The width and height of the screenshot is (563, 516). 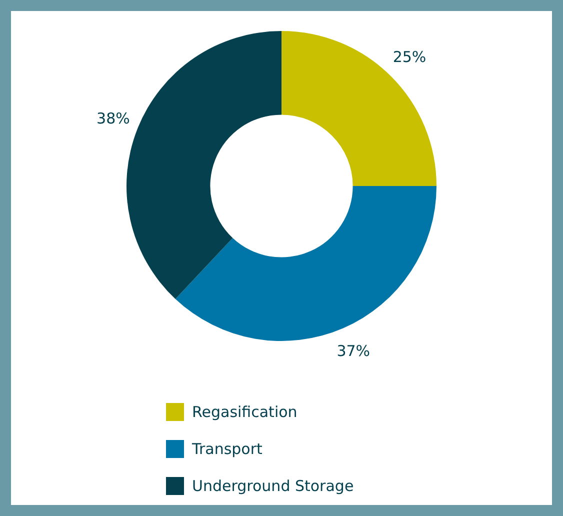 What do you see at coordinates (227, 449) in the screenshot?
I see `legend-label: Transport` at bounding box center [227, 449].